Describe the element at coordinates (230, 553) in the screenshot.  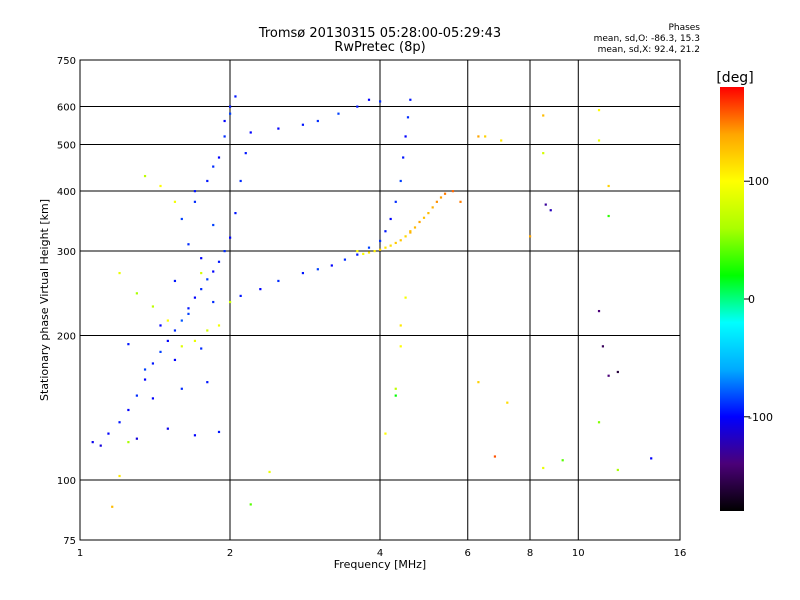
I see `x-tick-label: 2` at that location.